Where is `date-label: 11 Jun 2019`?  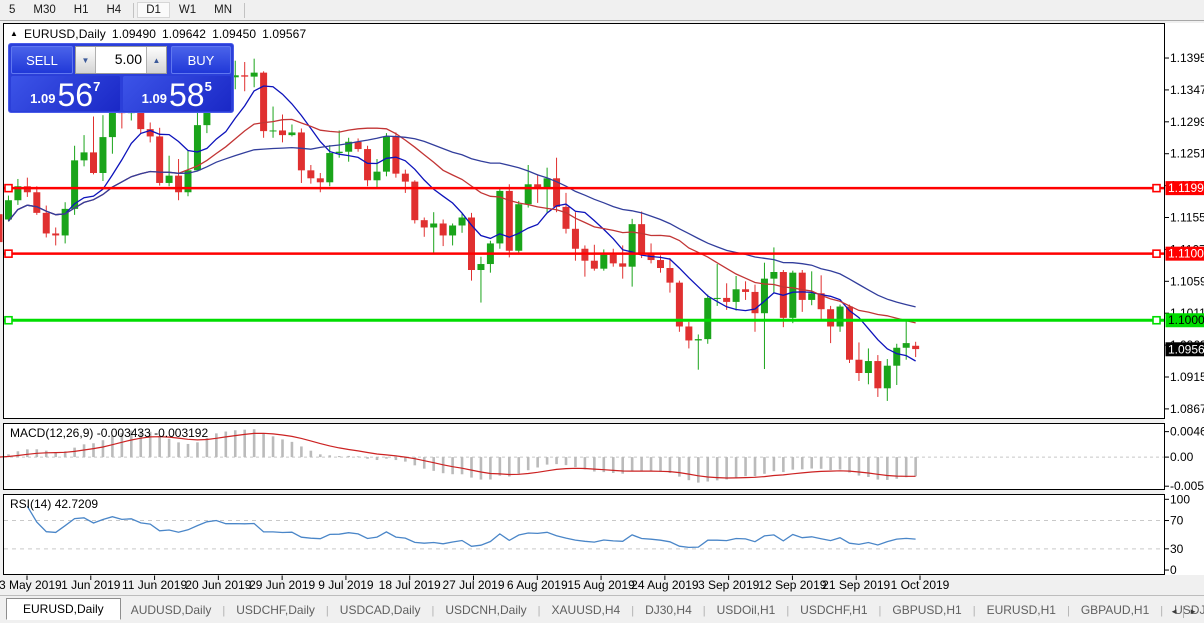 date-label: 11 Jun 2019 is located at coordinates (154, 585).